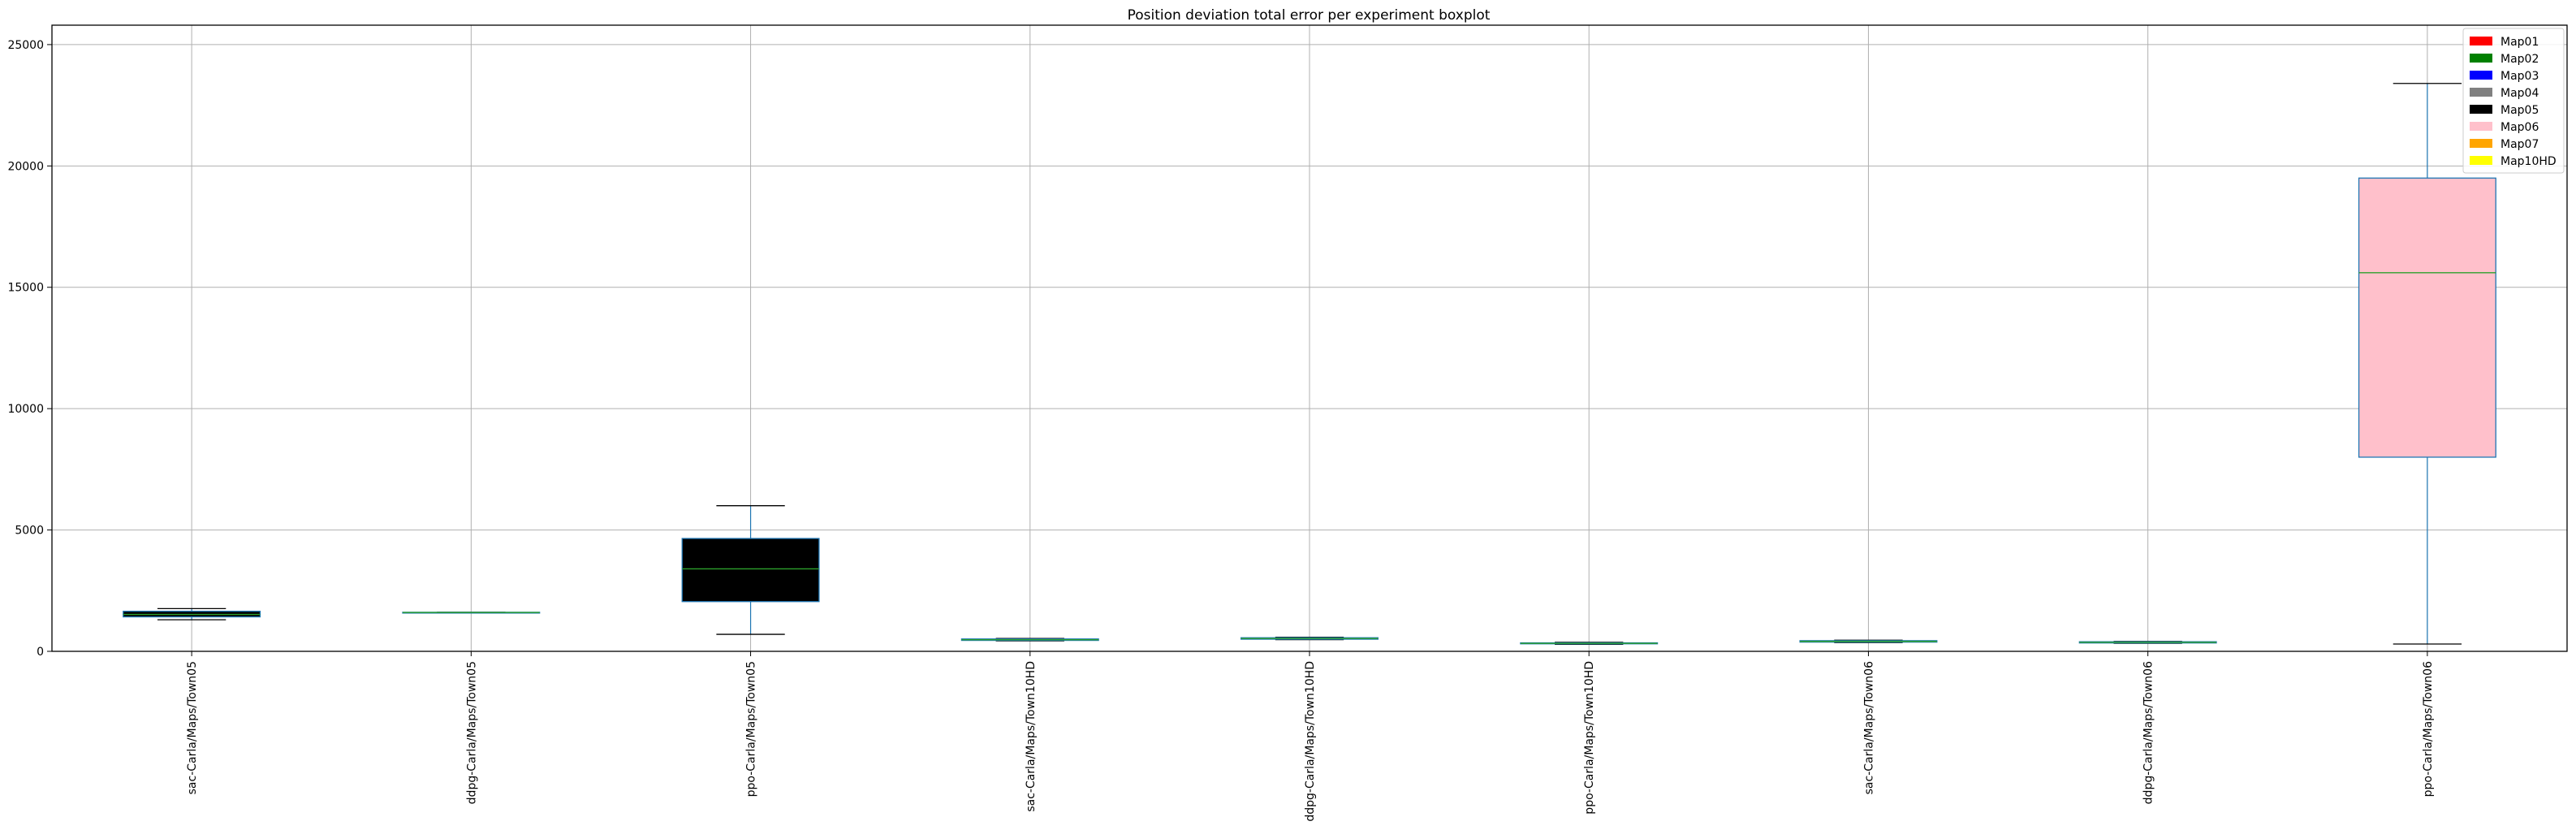 The height and width of the screenshot is (830, 2576). I want to click on legend-label: Map03, so click(2519, 77).